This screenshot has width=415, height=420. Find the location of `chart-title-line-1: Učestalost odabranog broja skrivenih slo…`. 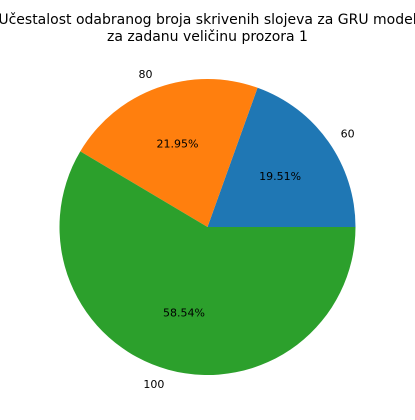

chart-title-line-1: Učestalost odabranog broja skrivenih slo… is located at coordinates (207, 20).